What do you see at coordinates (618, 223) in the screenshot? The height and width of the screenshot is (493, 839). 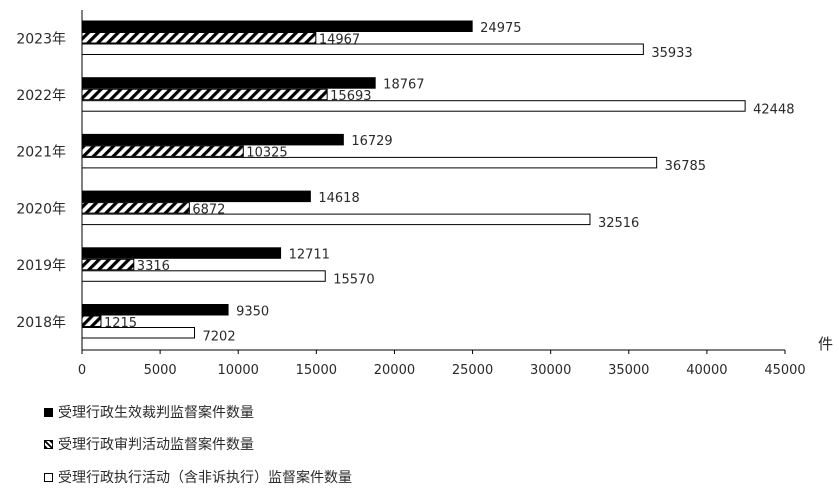 I see `data-label: 32516` at bounding box center [618, 223].